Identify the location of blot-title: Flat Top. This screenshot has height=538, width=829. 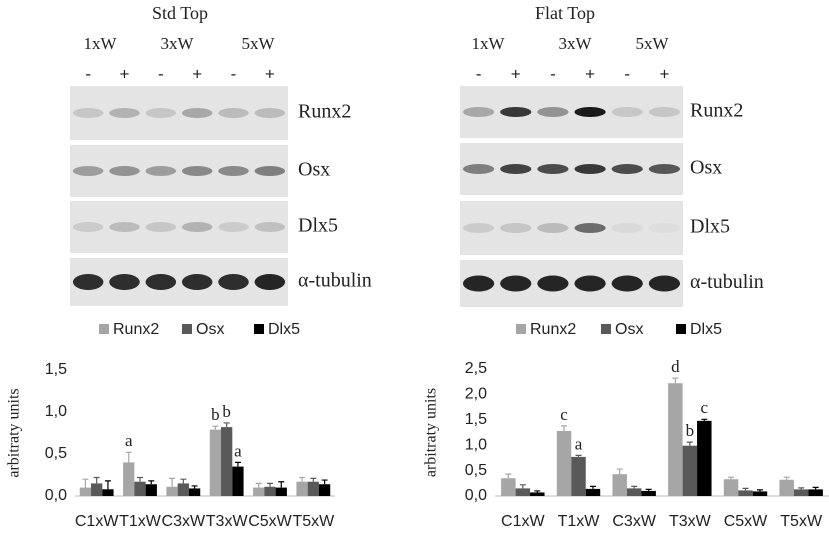
(565, 13).